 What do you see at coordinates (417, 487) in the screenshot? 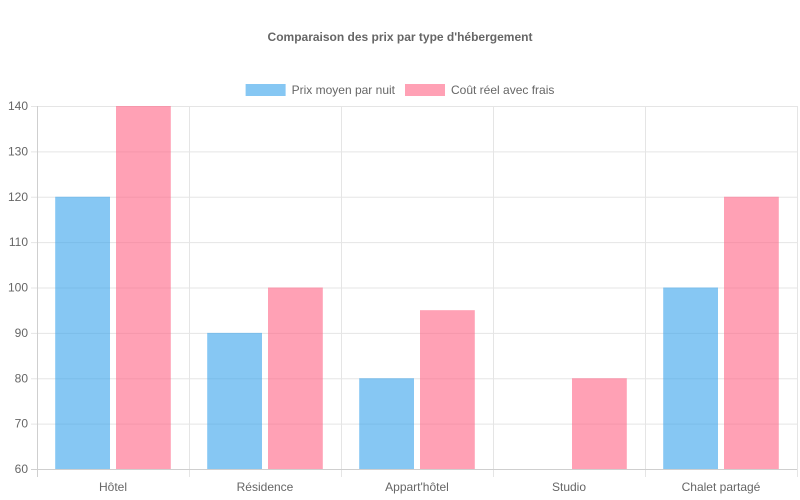
I see `x-tick-label: Appart'hôtel` at bounding box center [417, 487].